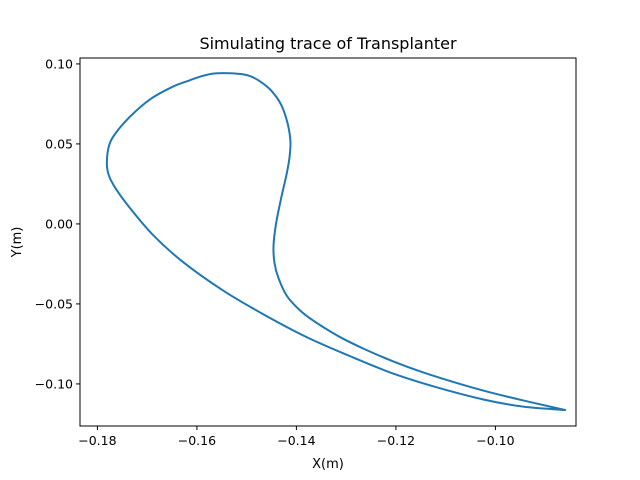  Describe the element at coordinates (59, 143) in the screenshot. I see `y-tick-label: 0.05` at that location.